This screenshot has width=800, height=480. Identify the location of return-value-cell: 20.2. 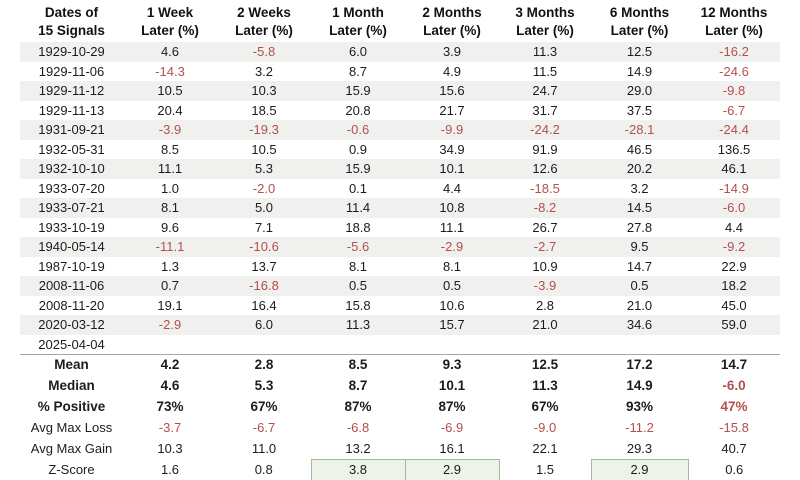
(639, 169).